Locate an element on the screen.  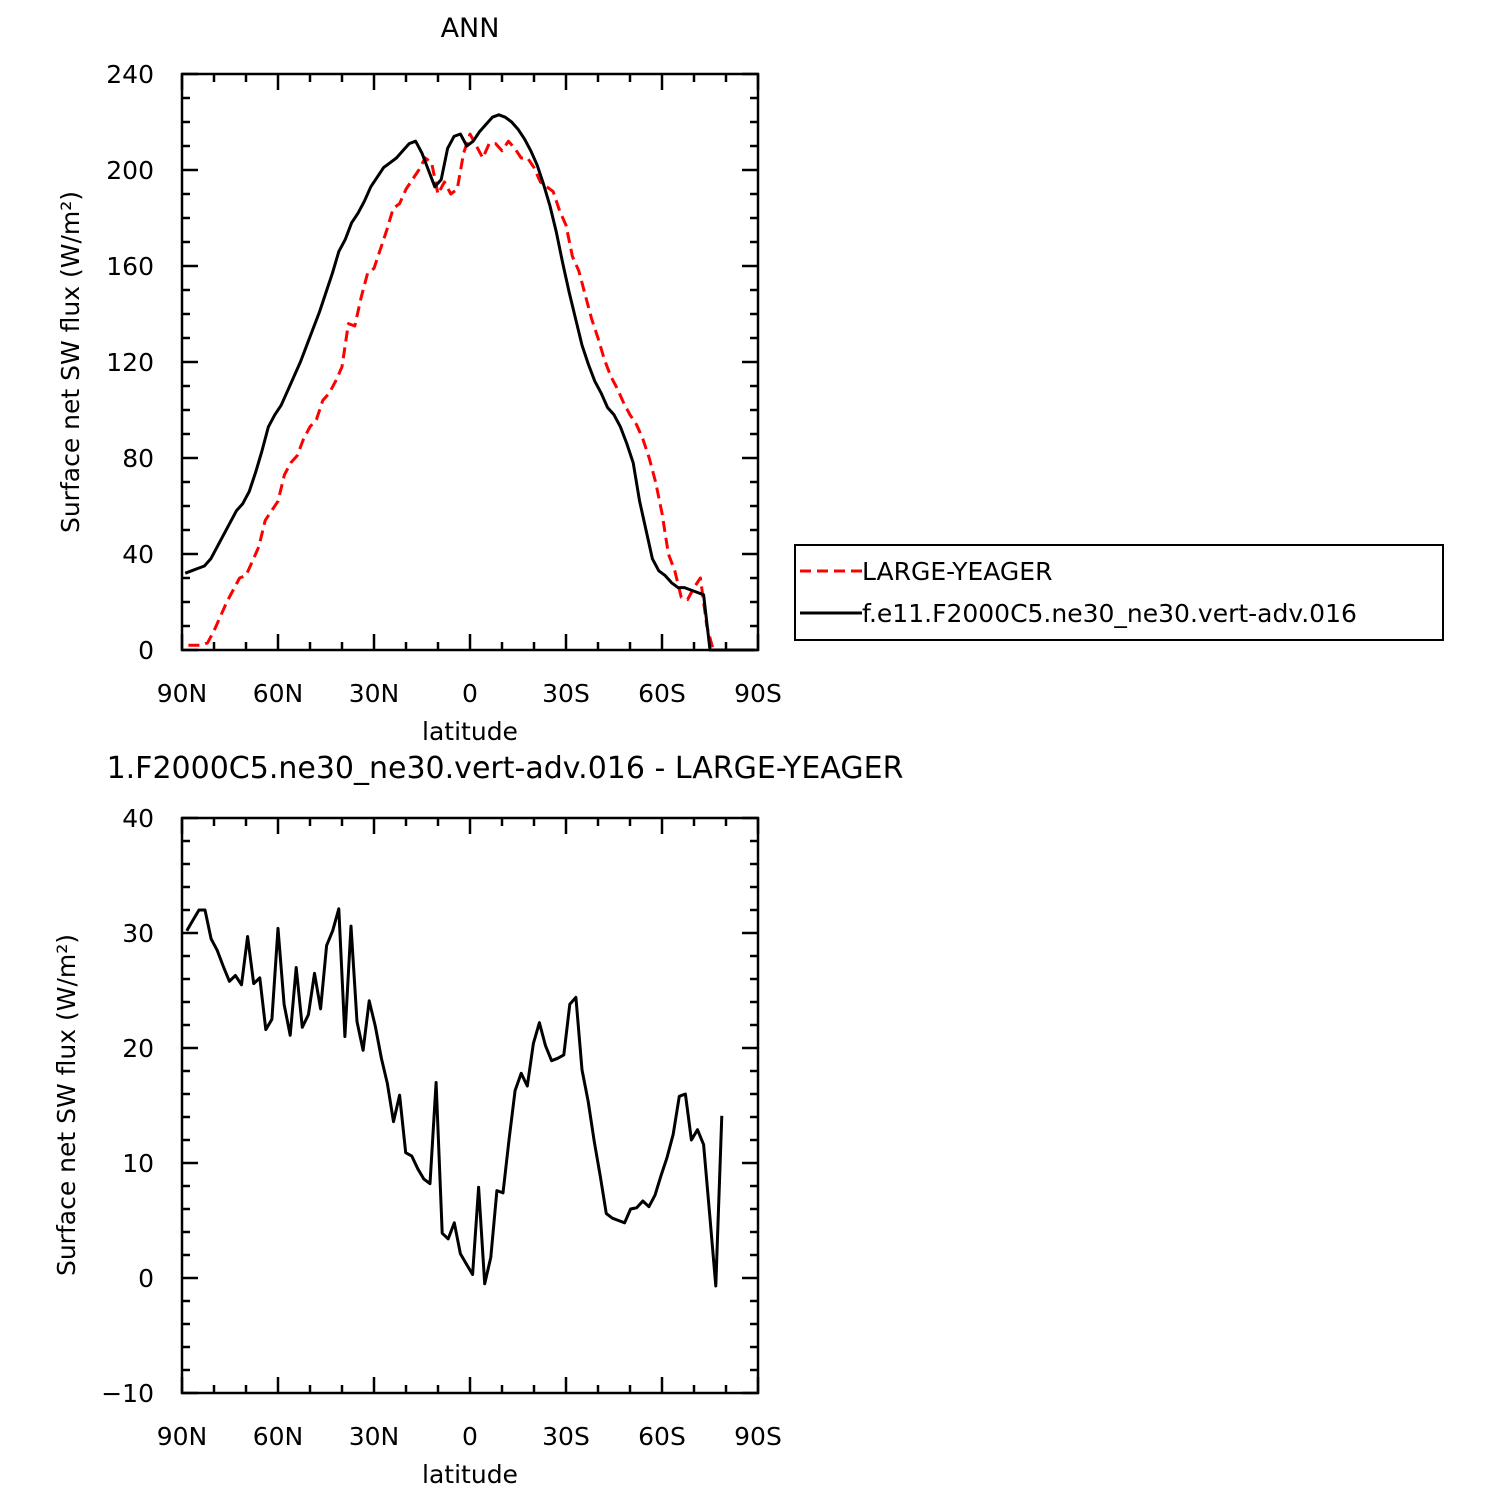
top-xtick-labels: 90N 60N 30N 0 30S 60S 90S is located at coordinates (469, 693).